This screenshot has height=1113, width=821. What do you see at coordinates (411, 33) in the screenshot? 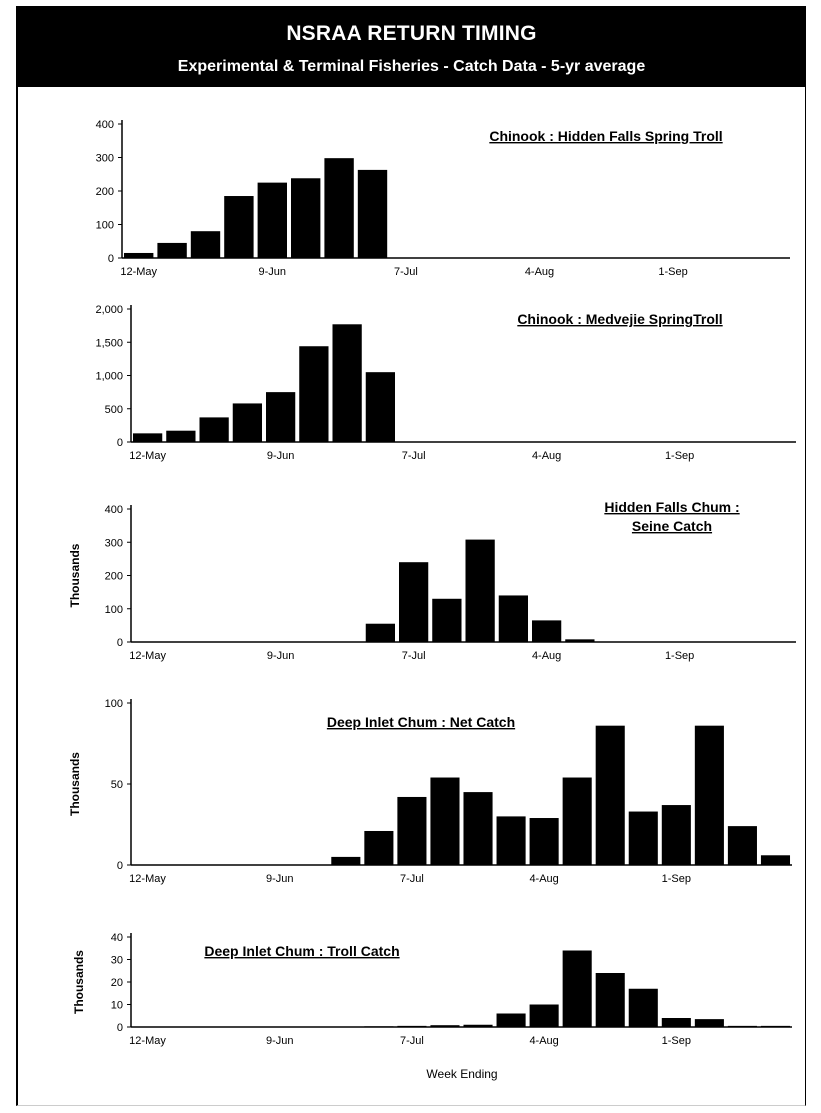
I see `page-title: NSRAA RETURN TIMING` at bounding box center [411, 33].